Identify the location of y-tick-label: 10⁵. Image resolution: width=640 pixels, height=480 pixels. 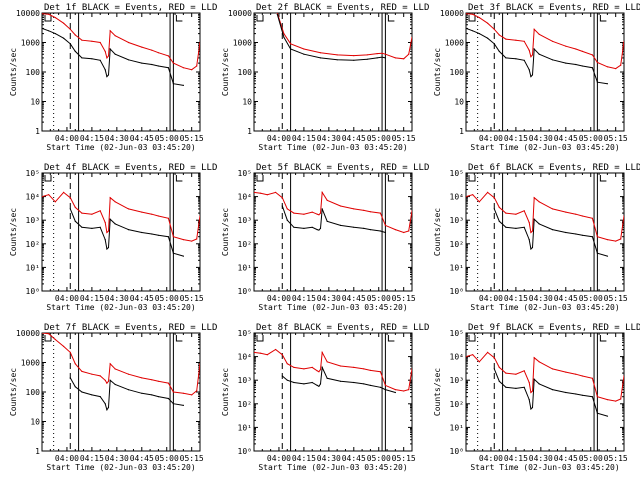
(457, 173).